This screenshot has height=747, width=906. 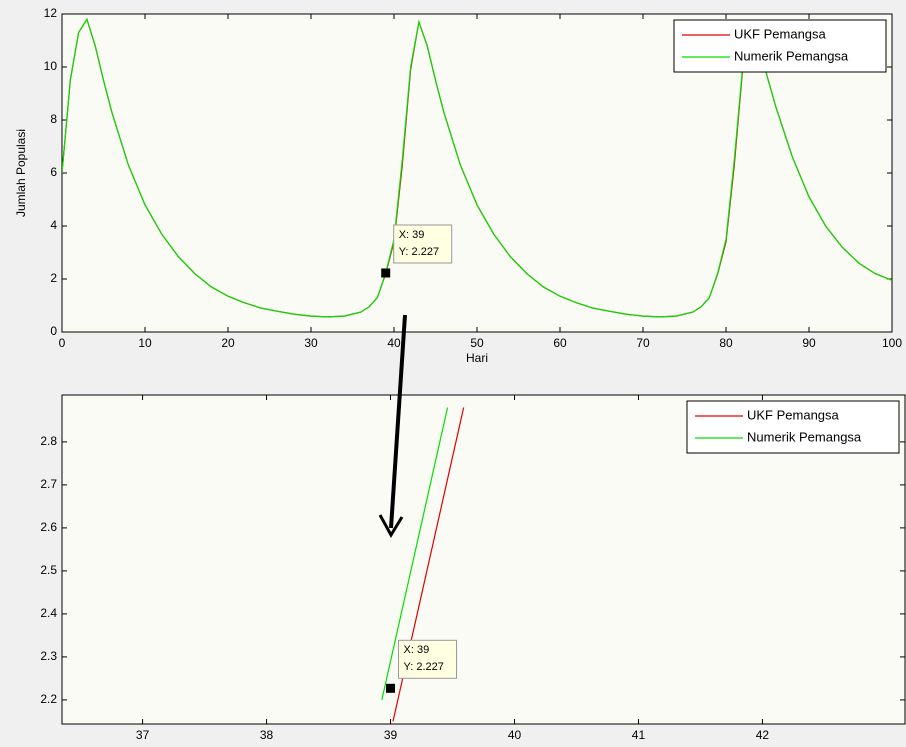 What do you see at coordinates (53, 331) in the screenshot?
I see `y-tick-label: 0` at bounding box center [53, 331].